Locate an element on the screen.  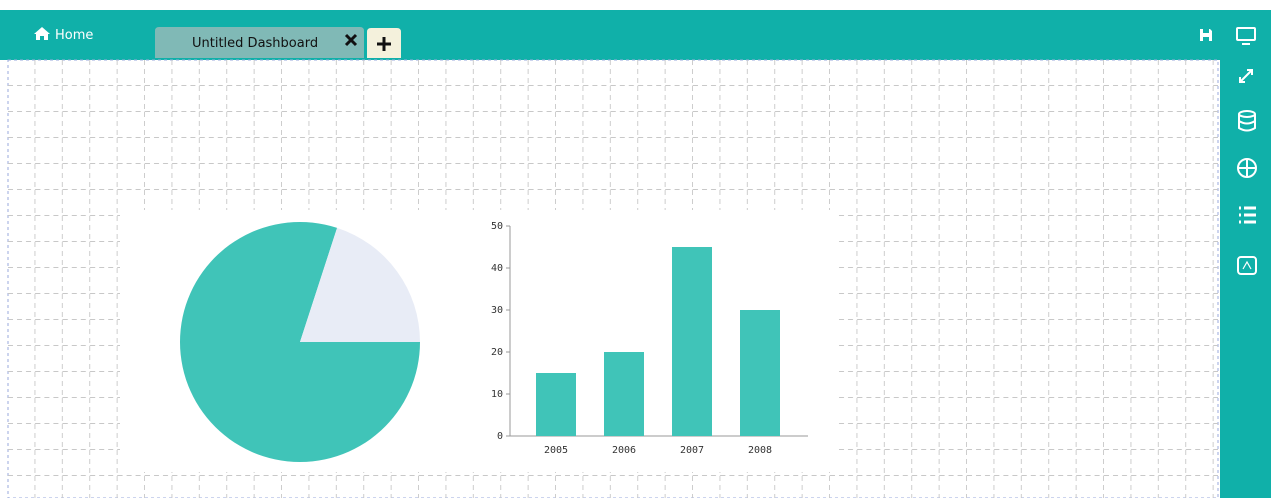
expand-icon is located at coordinates (1246, 76).